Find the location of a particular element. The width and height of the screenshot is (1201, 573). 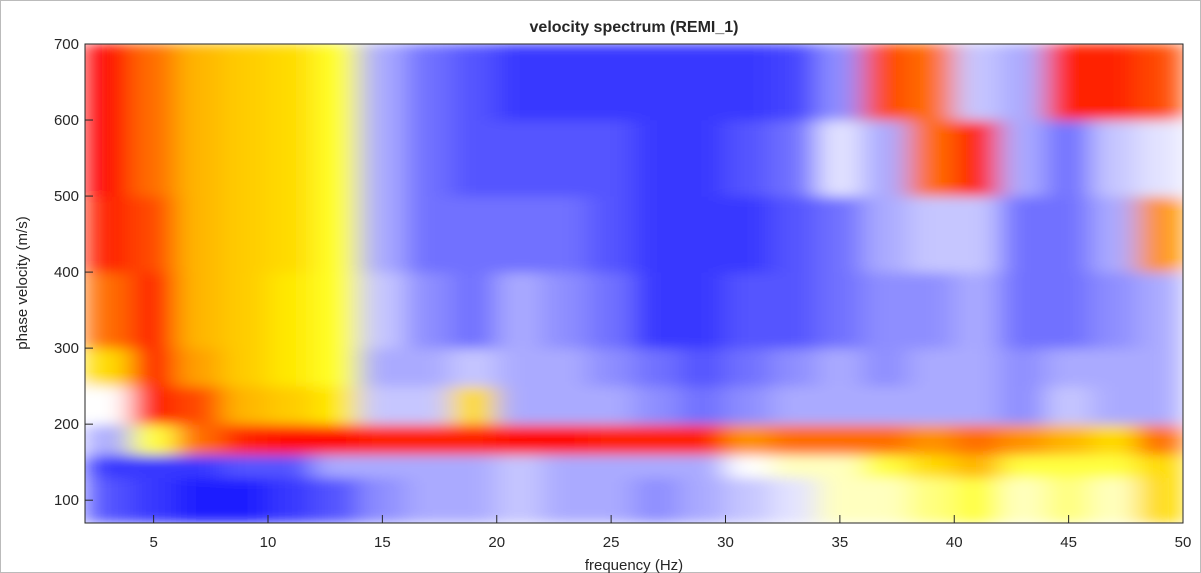

x-tick-label: 20 is located at coordinates (496, 542).